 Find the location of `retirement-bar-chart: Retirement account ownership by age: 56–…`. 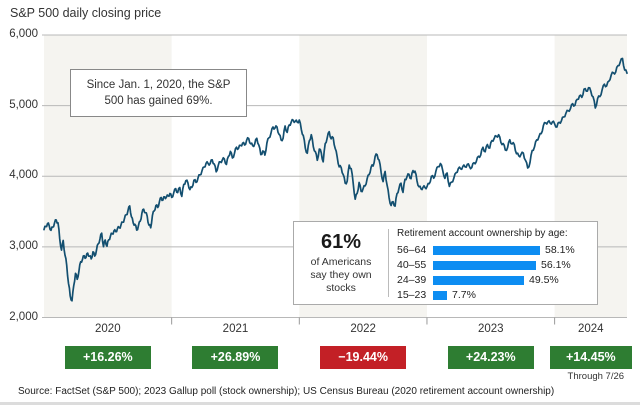

retirement-bar-chart: Retirement account ownership by age: 56–… is located at coordinates (493, 263).